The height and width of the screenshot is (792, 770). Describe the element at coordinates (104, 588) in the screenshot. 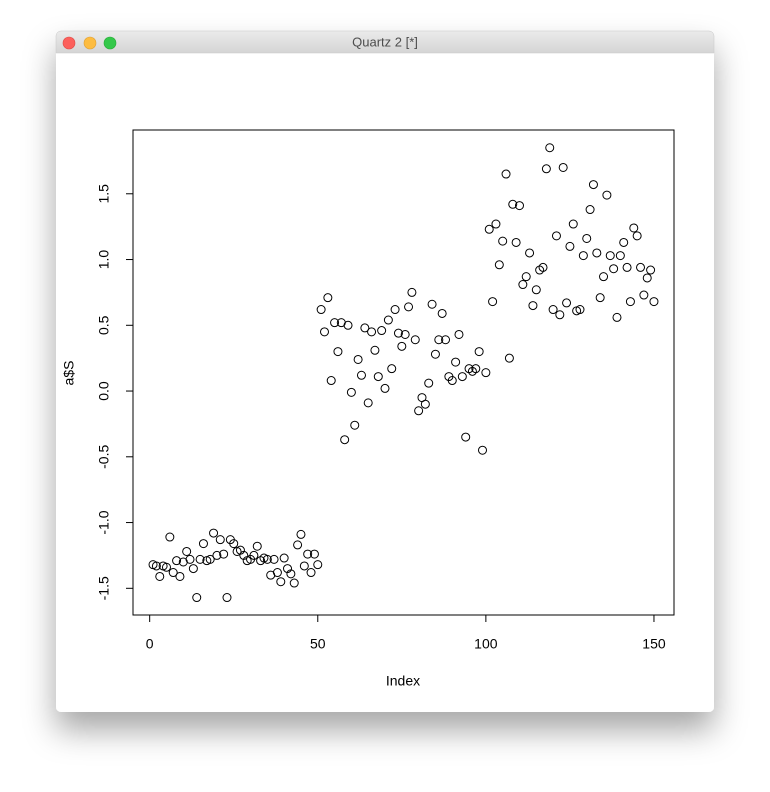

I see `y-tick-label: -1.5` at that location.